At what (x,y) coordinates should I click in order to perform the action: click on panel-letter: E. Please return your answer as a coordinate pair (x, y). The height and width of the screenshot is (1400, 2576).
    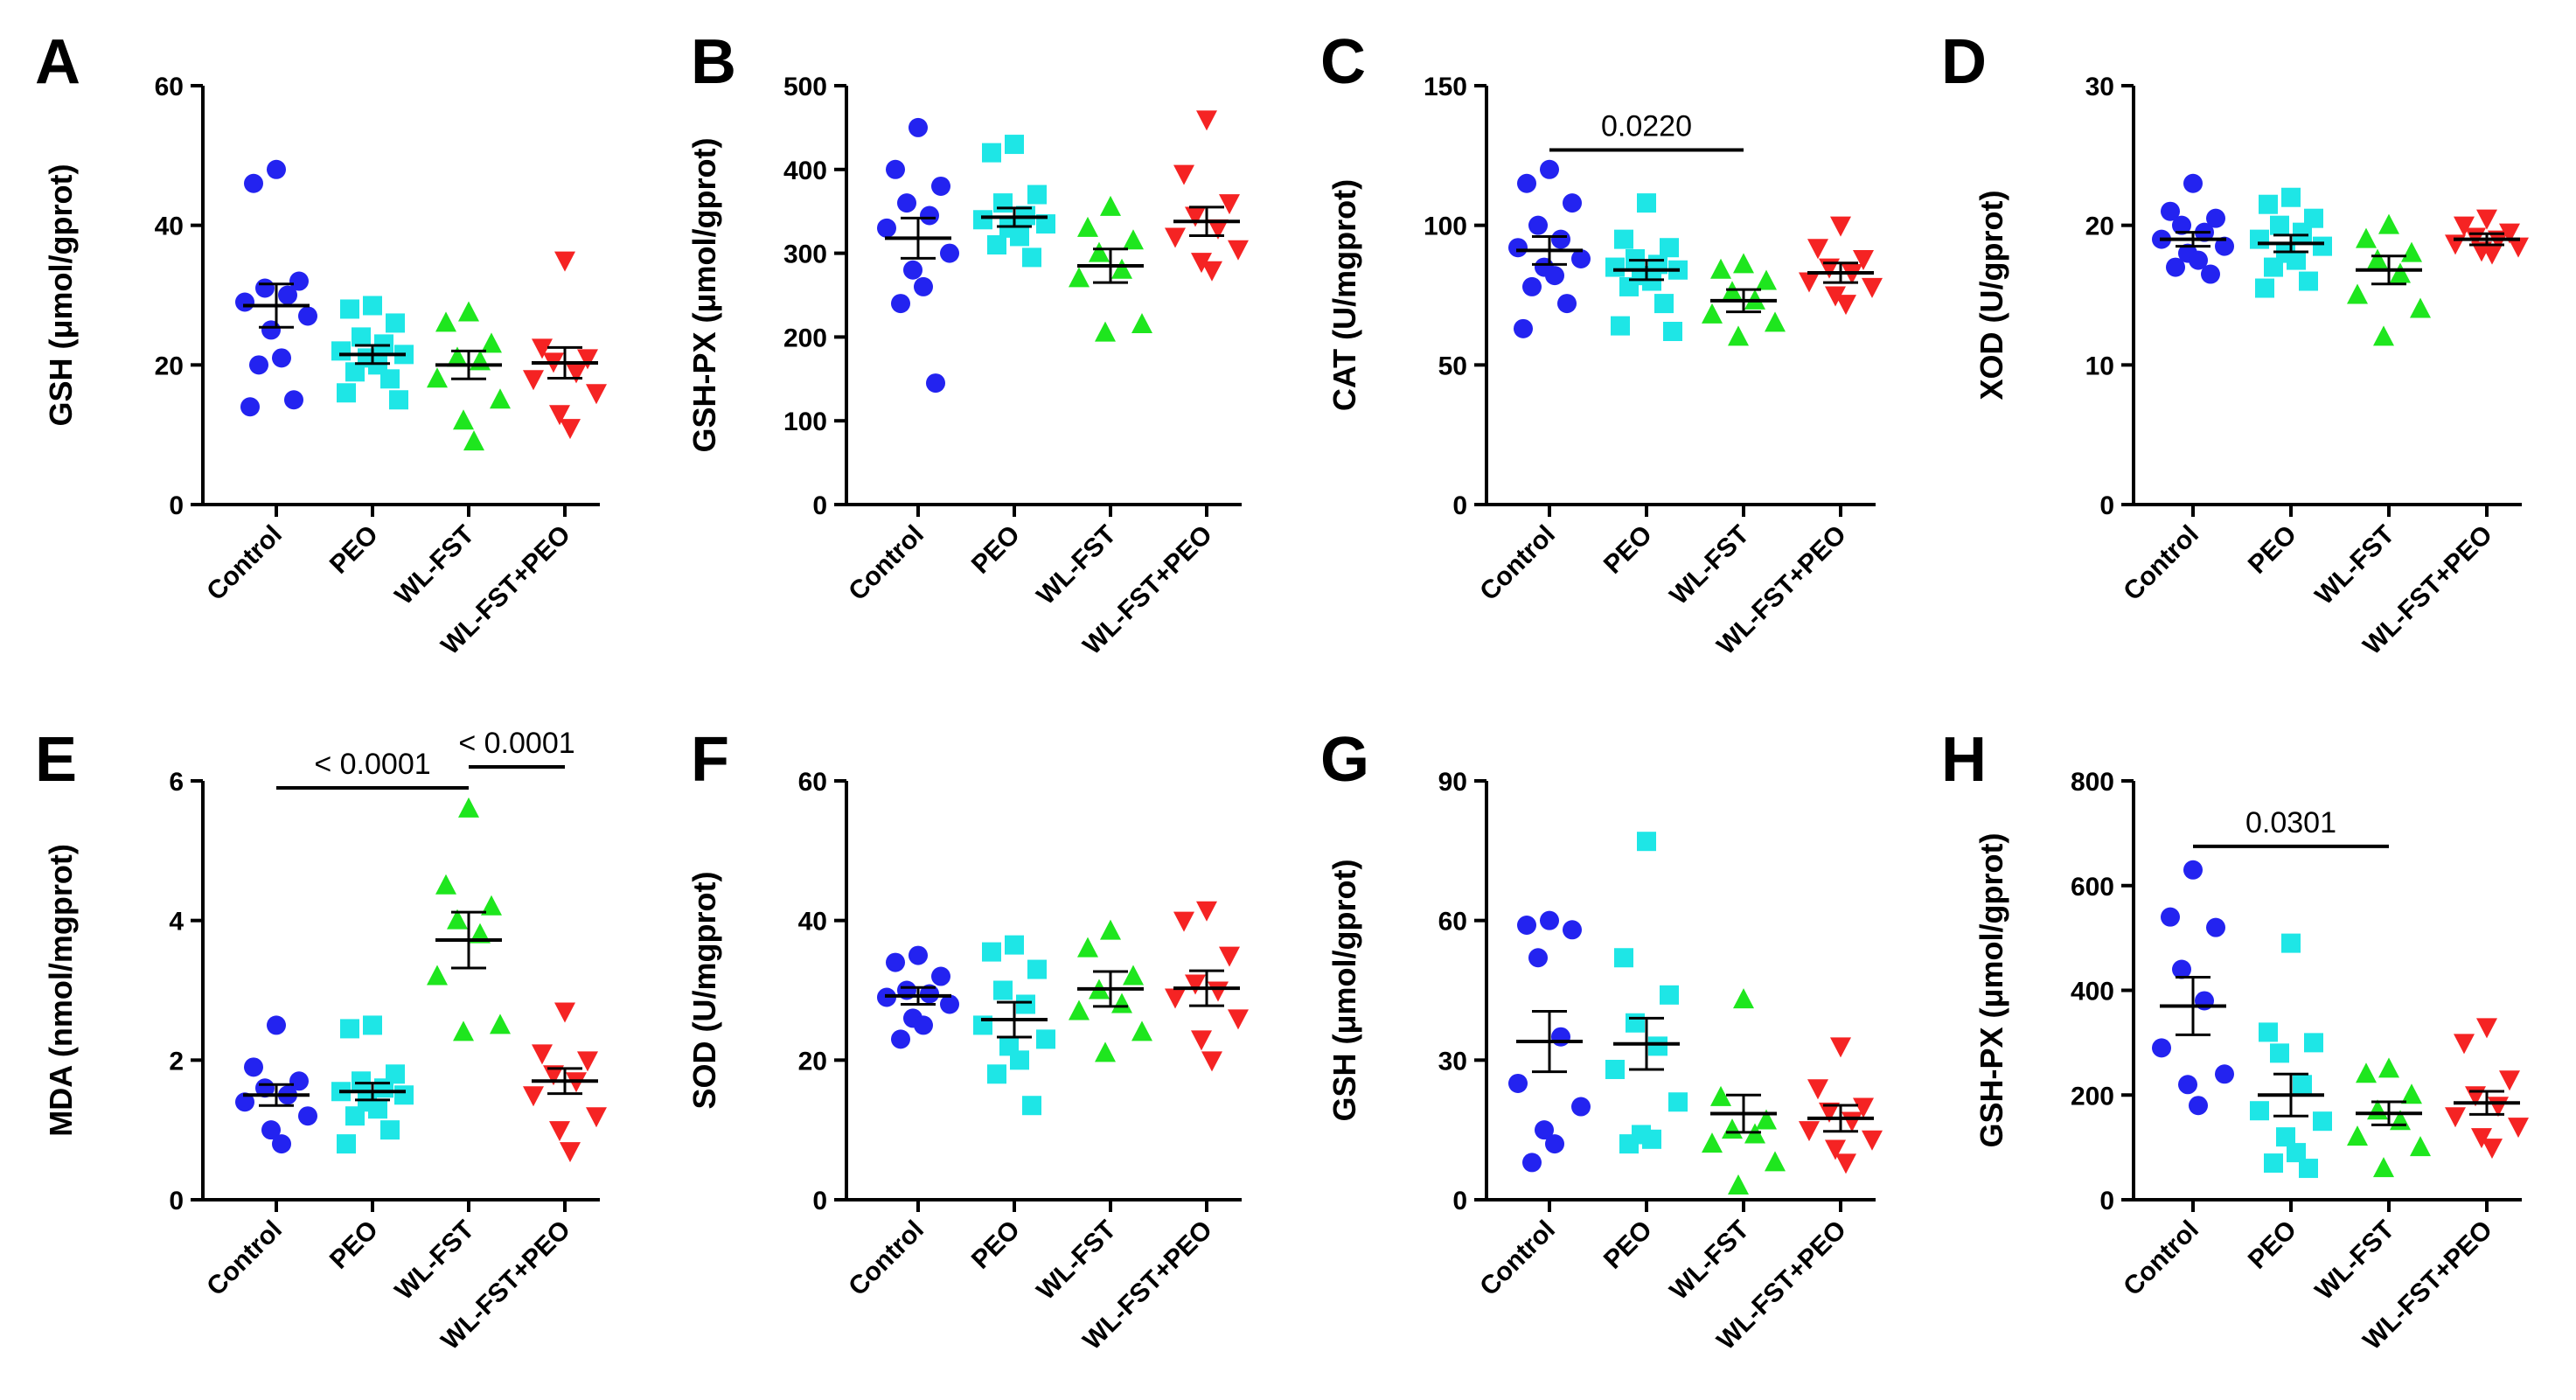
    Looking at the image, I should click on (56, 760).